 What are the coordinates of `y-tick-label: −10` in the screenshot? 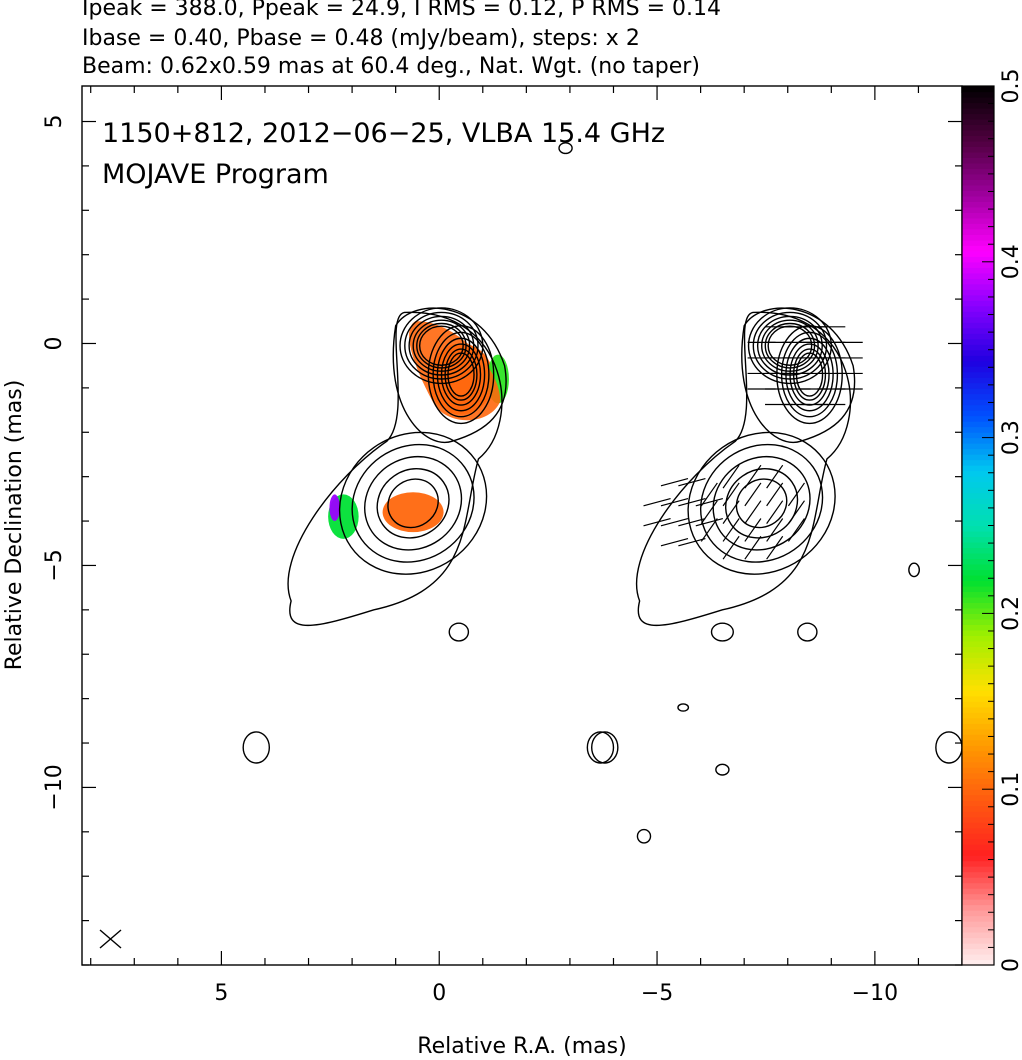 It's located at (54, 787).